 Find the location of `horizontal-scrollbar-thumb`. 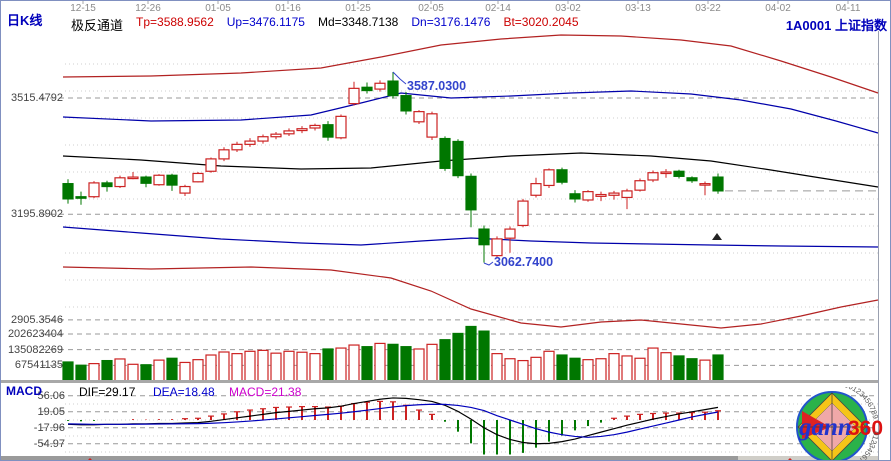

horizontal-scrollbar-thumb is located at coordinates (369, 458).